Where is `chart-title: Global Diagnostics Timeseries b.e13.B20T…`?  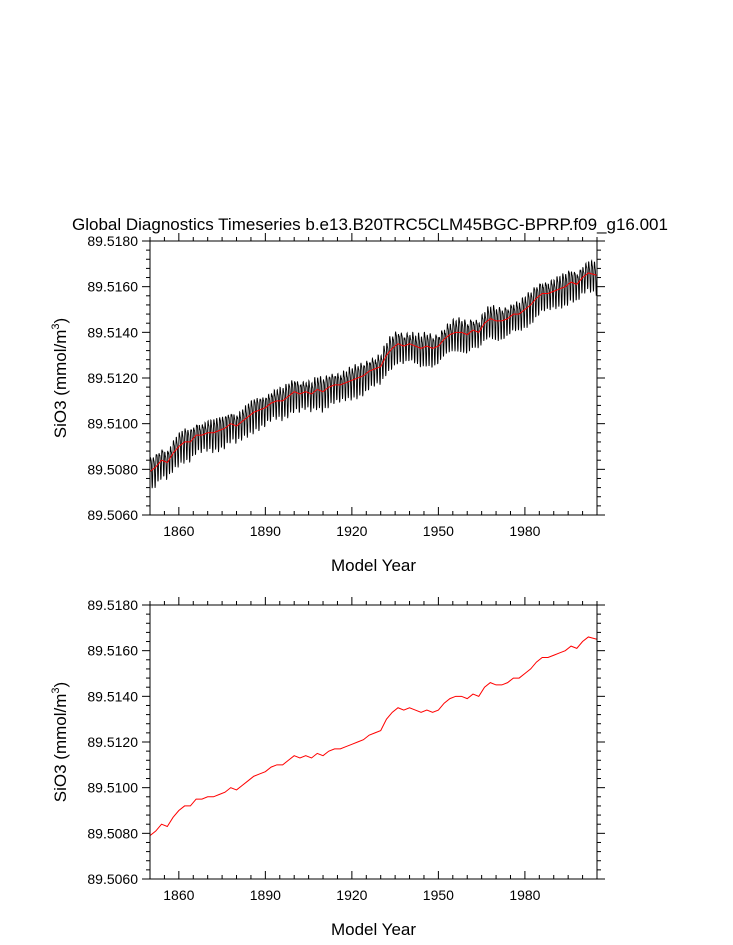 chart-title: Global Diagnostics Timeseries b.e13.B20T… is located at coordinates (370, 224).